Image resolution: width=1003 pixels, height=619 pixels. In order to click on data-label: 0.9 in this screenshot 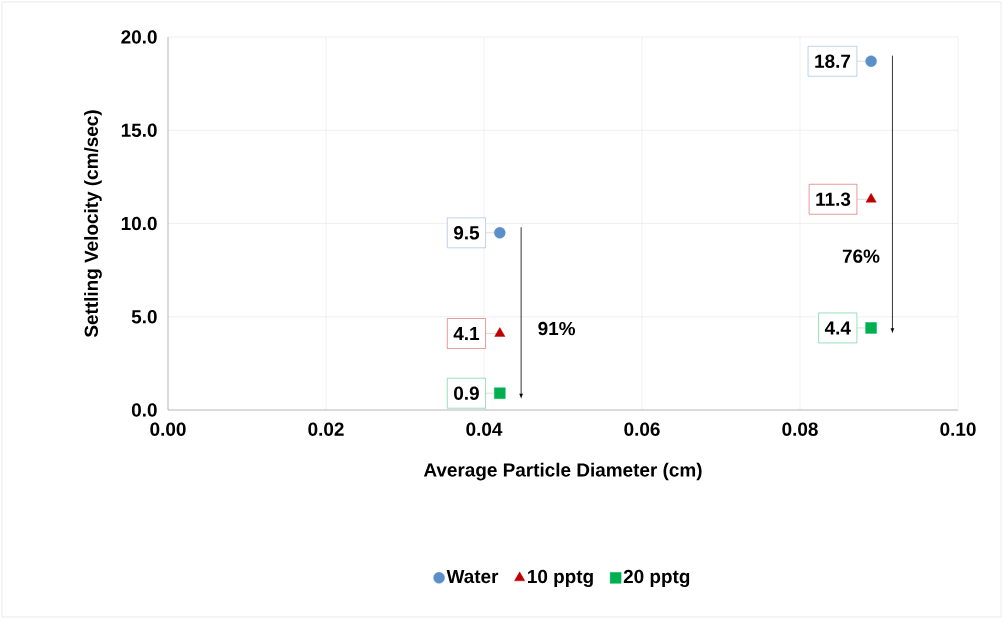, I will do `click(466, 393)`.